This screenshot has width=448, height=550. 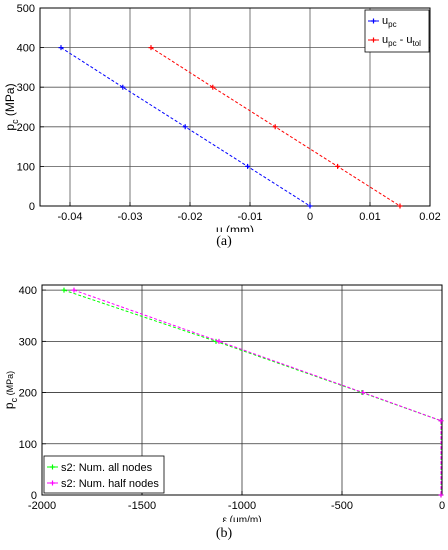 I want to click on caption-b: (b), so click(x=224, y=533).